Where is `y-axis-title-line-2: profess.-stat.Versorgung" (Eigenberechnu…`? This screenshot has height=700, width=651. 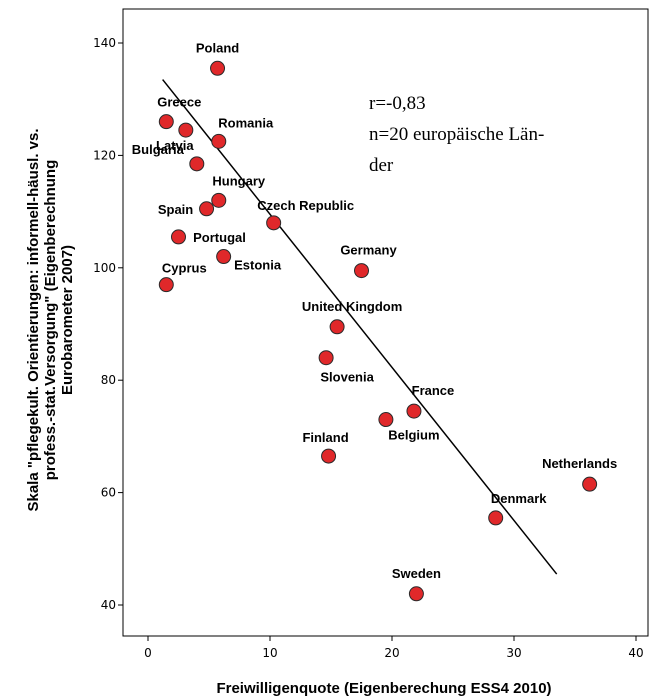 y-axis-title-line-2: profess.-stat.Versorgung" (Eigenberechnu… is located at coordinates (50, 320).